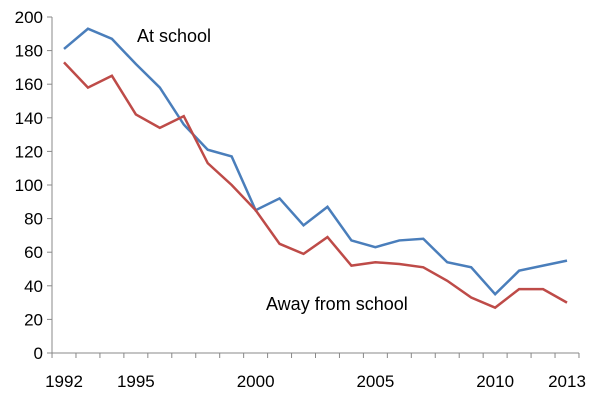  What do you see at coordinates (174, 36) in the screenshot?
I see `series-label-at-school: At school` at bounding box center [174, 36].